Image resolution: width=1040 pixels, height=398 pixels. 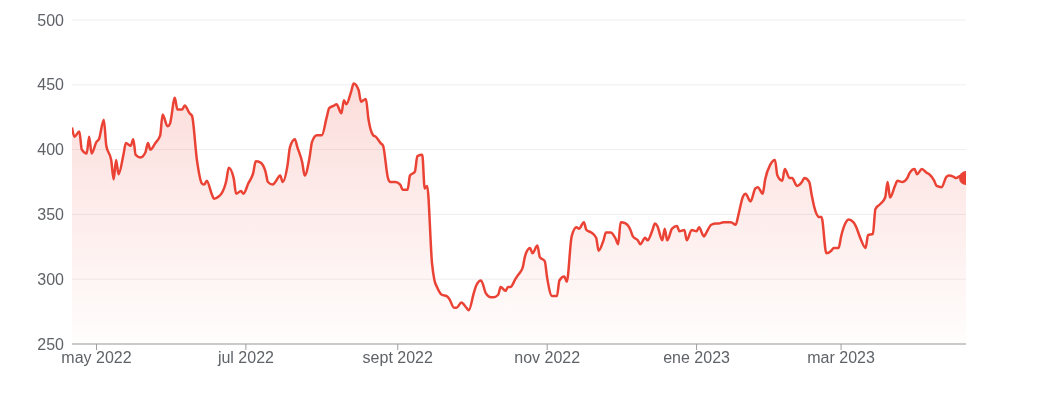 What do you see at coordinates (51, 279) in the screenshot?
I see `y-tick-label: 300` at bounding box center [51, 279].